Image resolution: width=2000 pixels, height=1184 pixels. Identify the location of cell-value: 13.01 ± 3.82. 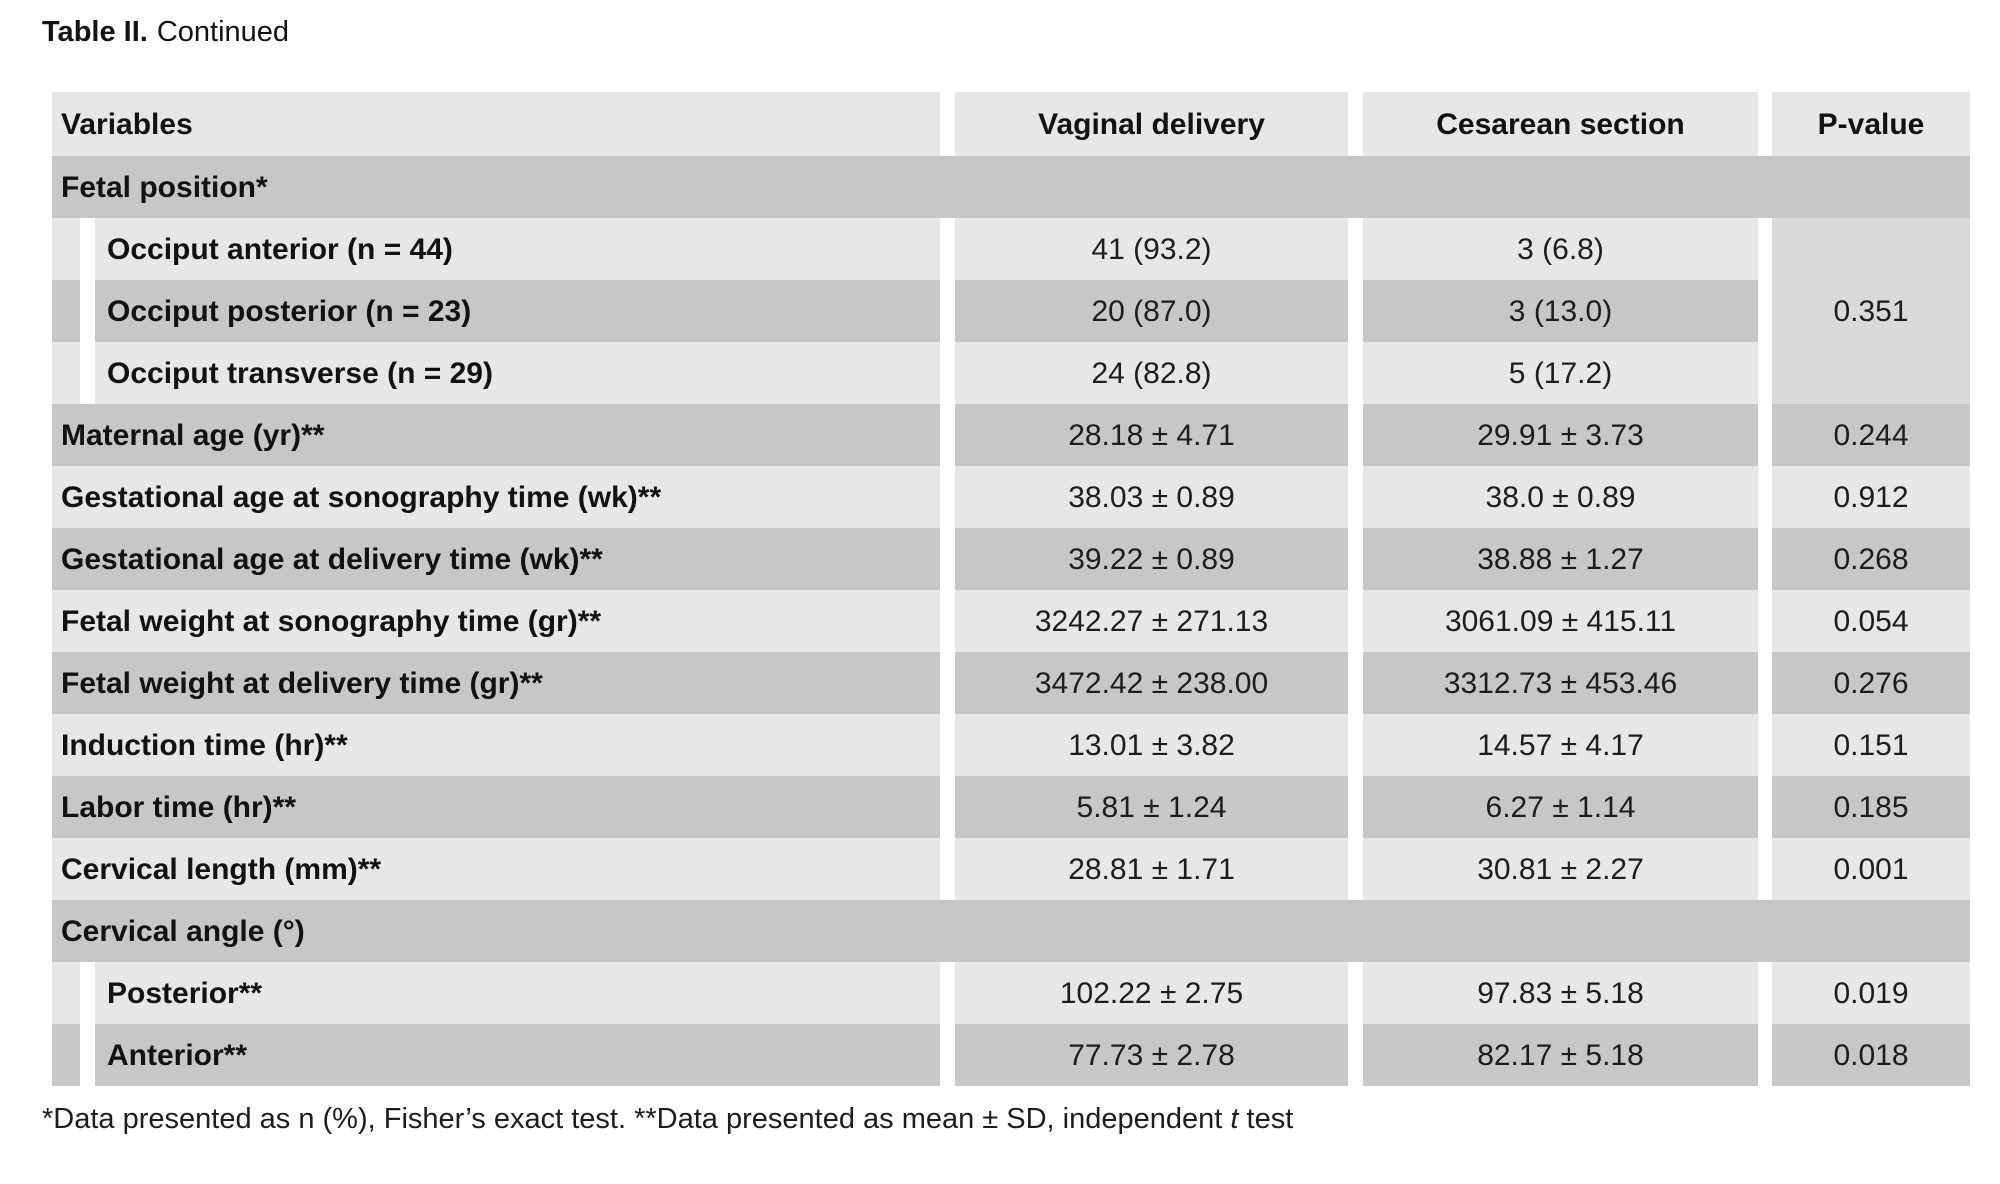
(1151, 745).